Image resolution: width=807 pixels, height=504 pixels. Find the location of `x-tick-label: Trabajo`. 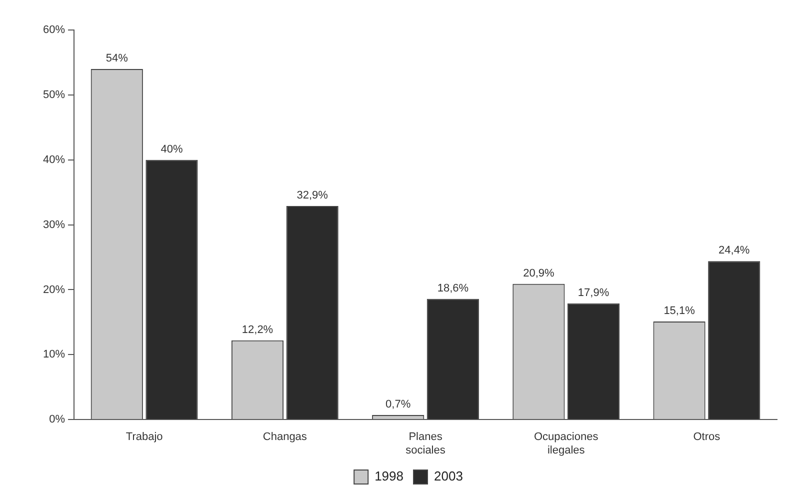

x-tick-label: Trabajo is located at coordinates (144, 437).